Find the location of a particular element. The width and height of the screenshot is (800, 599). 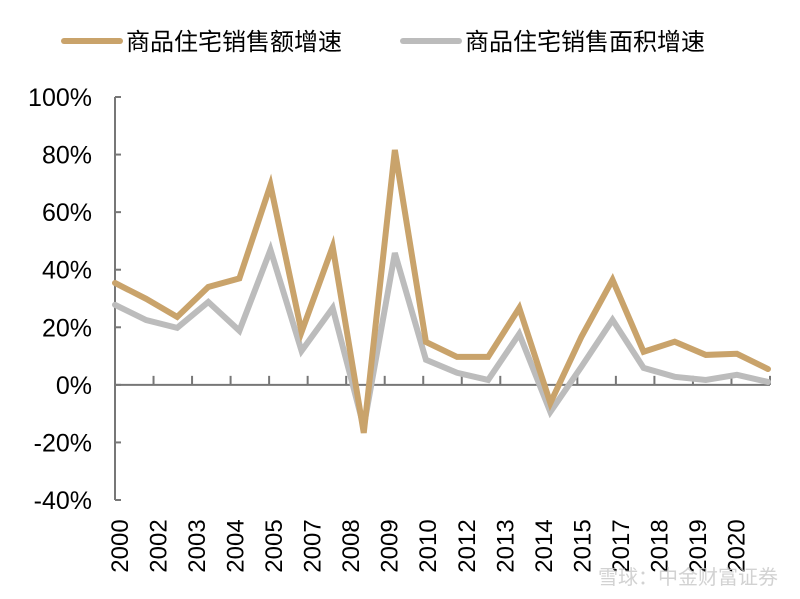

x-tick-label: 2012 is located at coordinates (467, 545).